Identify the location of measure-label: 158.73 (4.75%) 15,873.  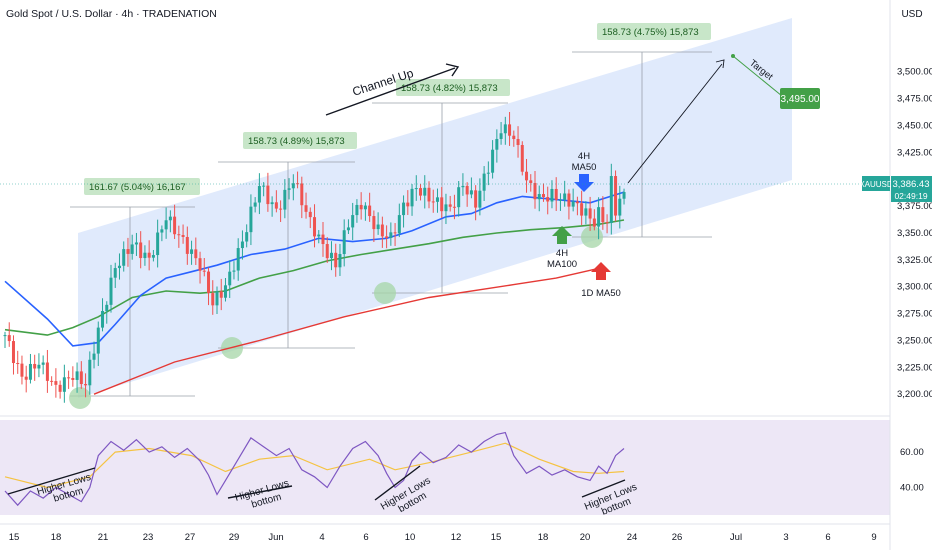
(650, 32).